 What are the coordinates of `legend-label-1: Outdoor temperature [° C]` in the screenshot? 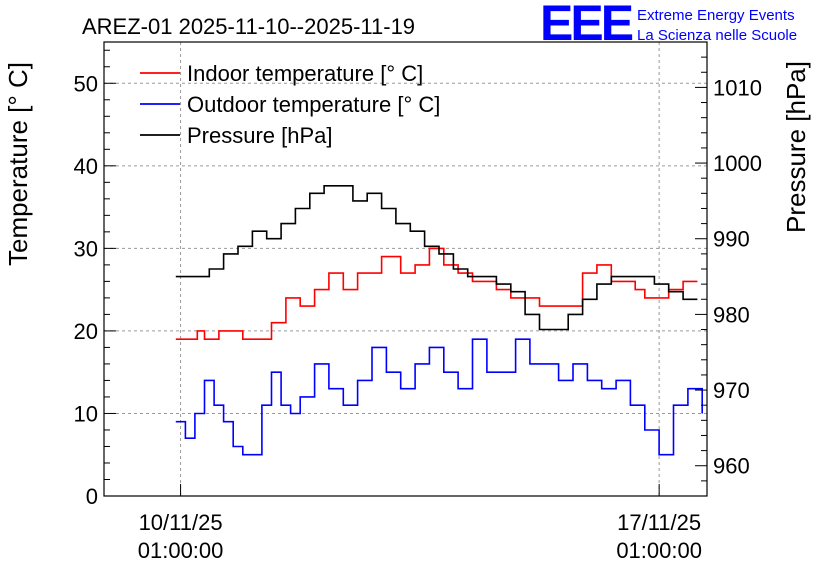 It's located at (313, 104).